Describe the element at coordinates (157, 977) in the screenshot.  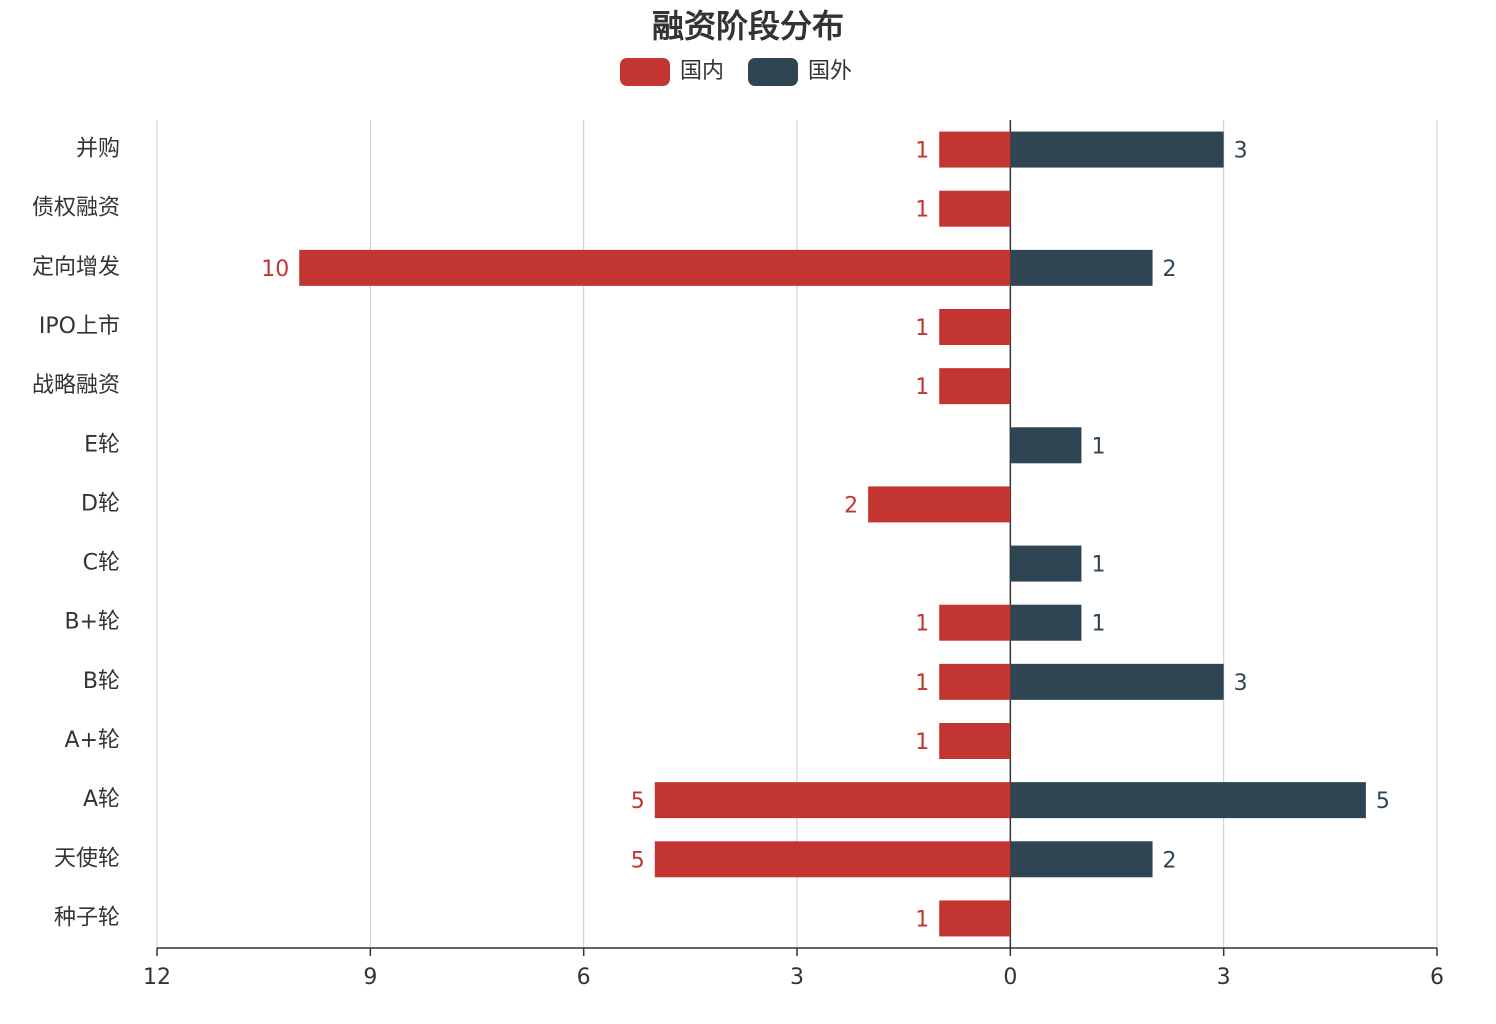
I see `x-tick-label: 12` at that location.